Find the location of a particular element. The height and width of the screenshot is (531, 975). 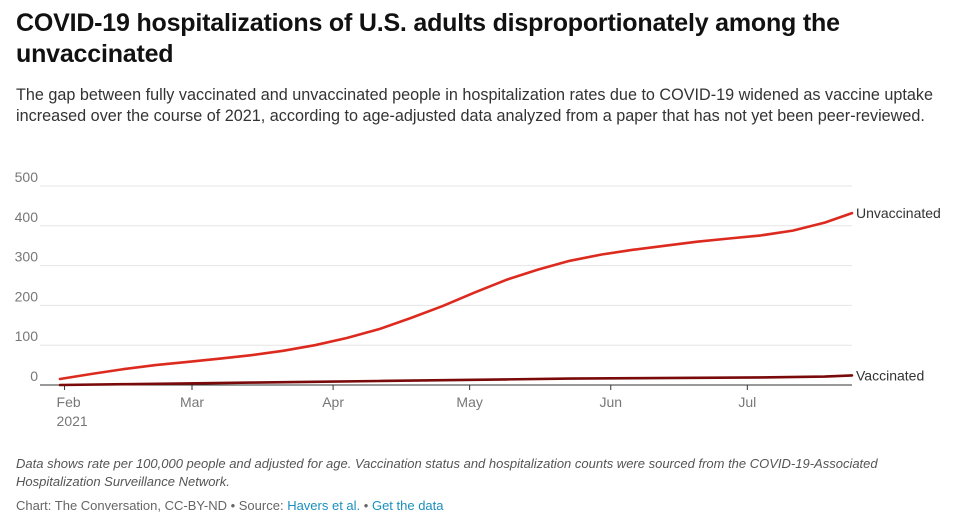

x-tick-label: May is located at coordinates (469, 402).